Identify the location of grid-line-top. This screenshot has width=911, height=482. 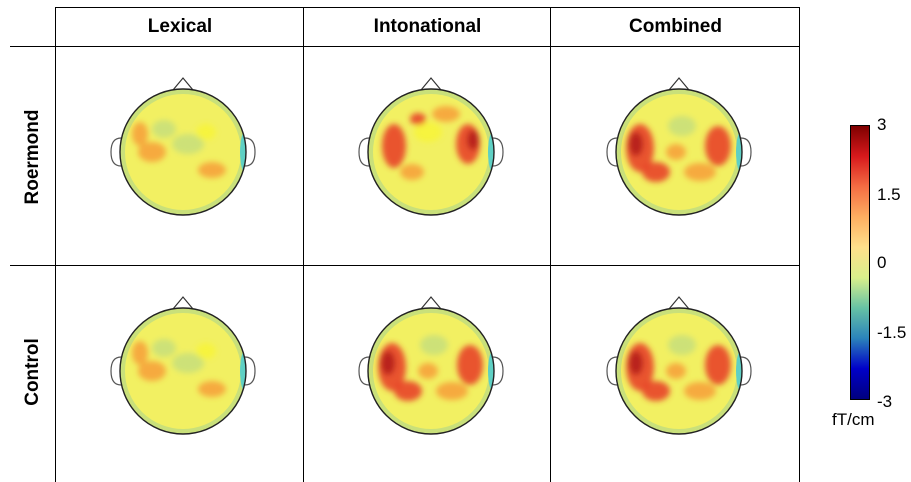
(427, 7).